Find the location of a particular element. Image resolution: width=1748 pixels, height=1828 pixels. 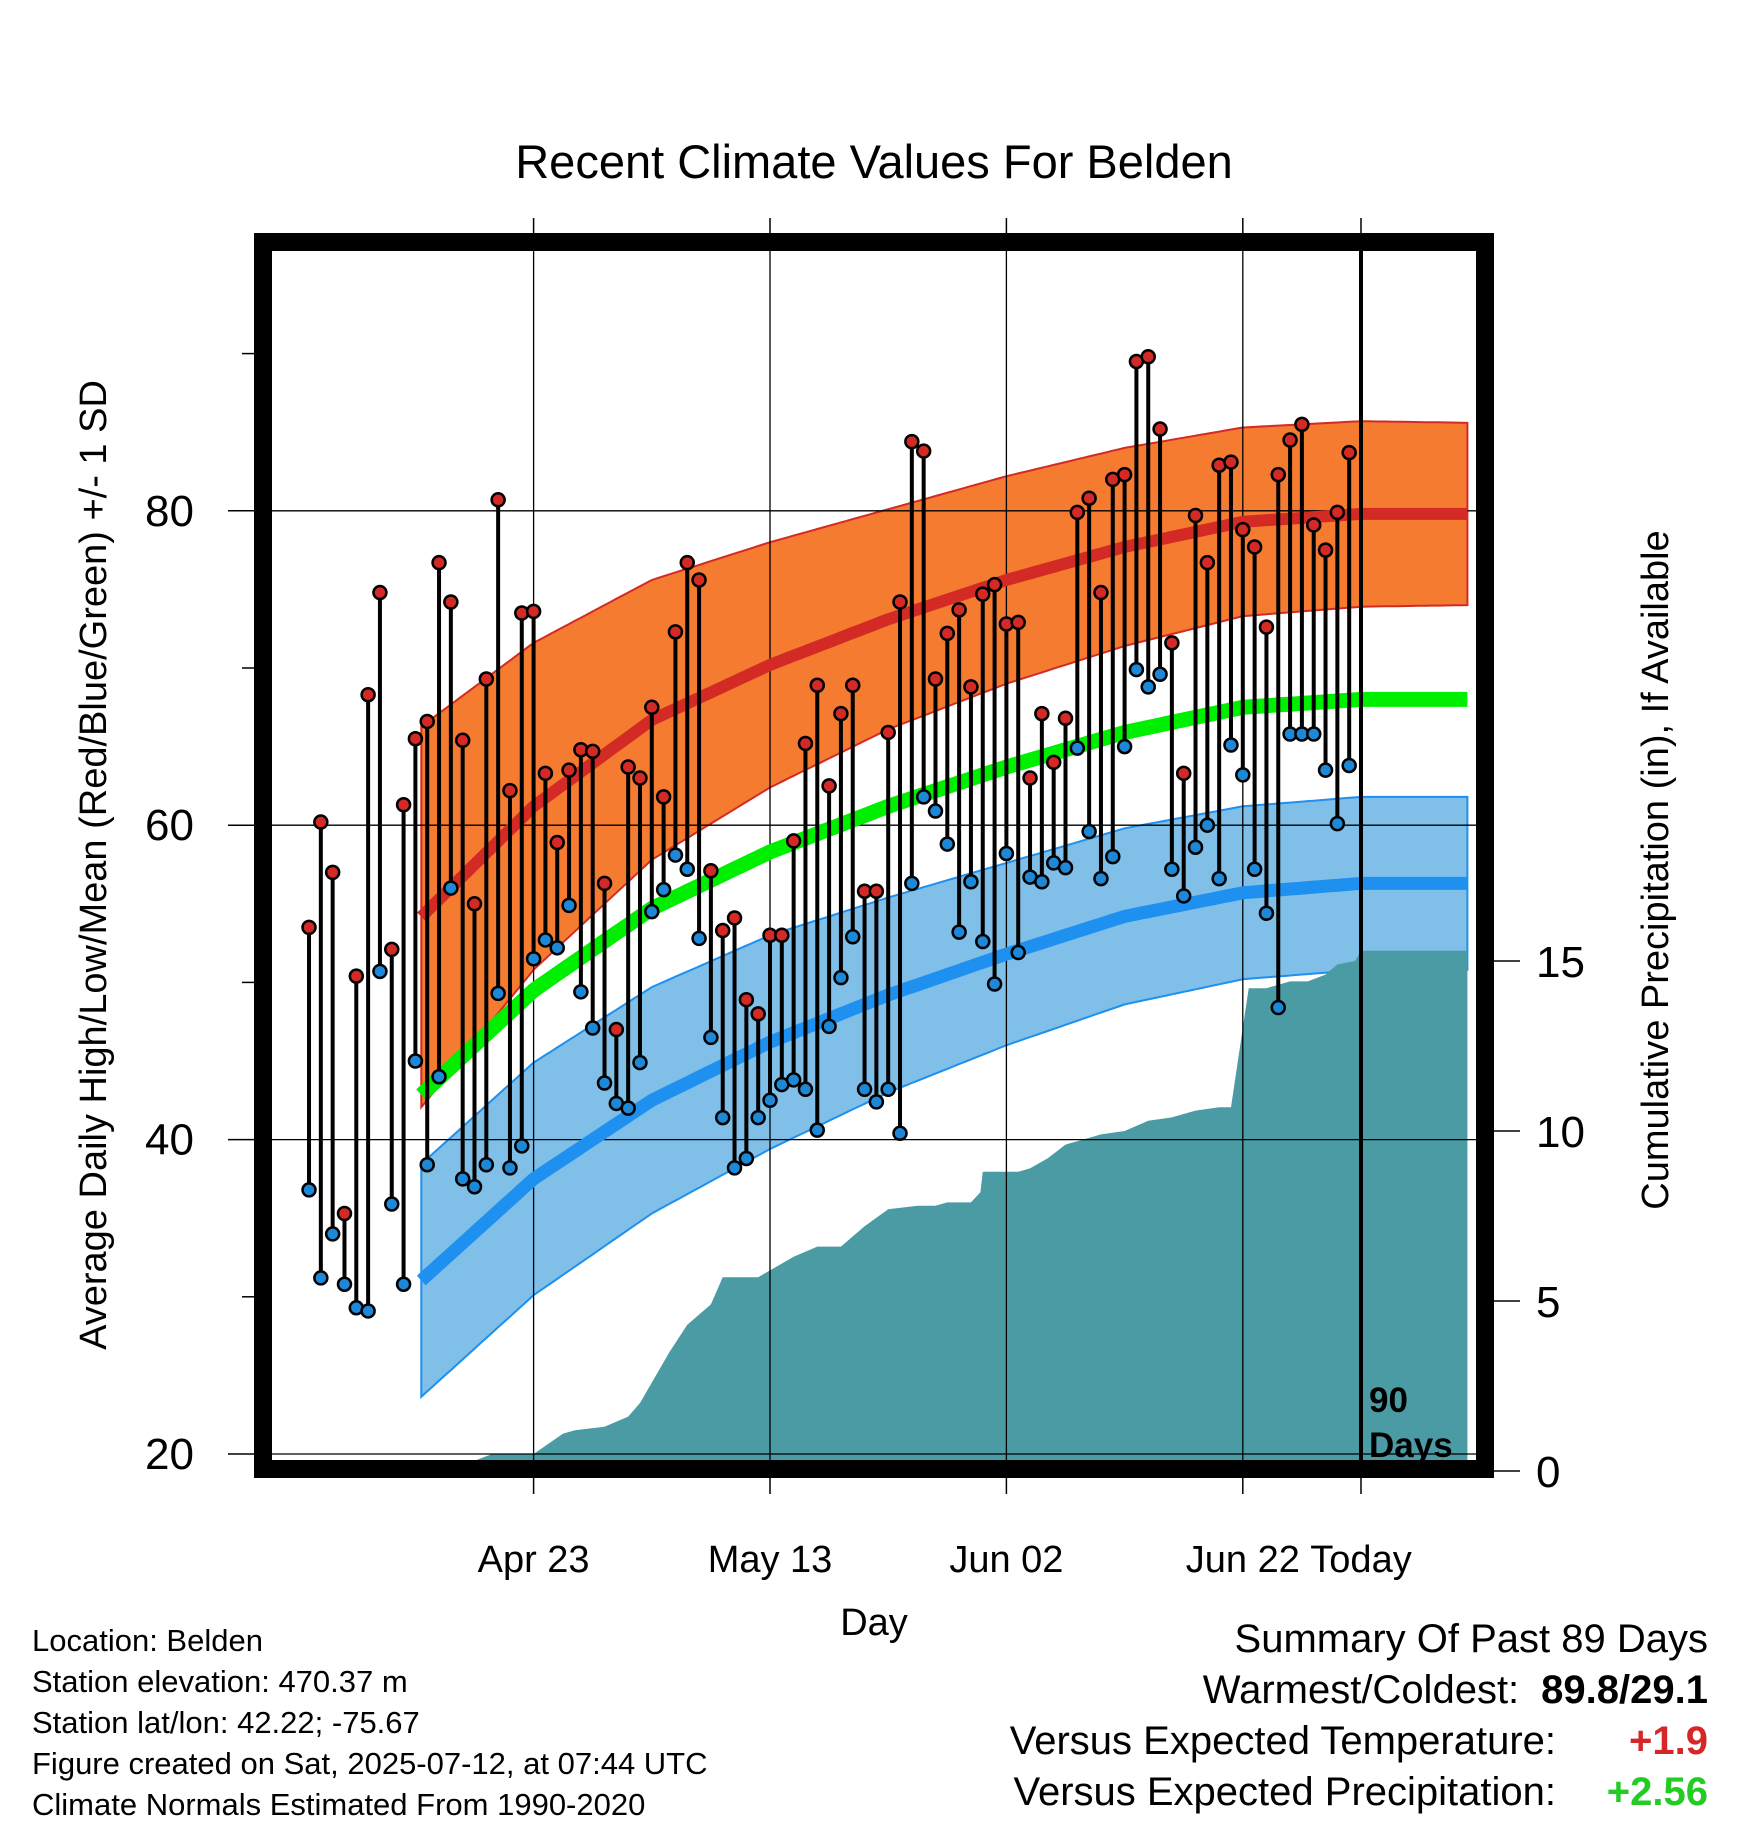

location-text: Location: Belden is located at coordinates (147, 1640).